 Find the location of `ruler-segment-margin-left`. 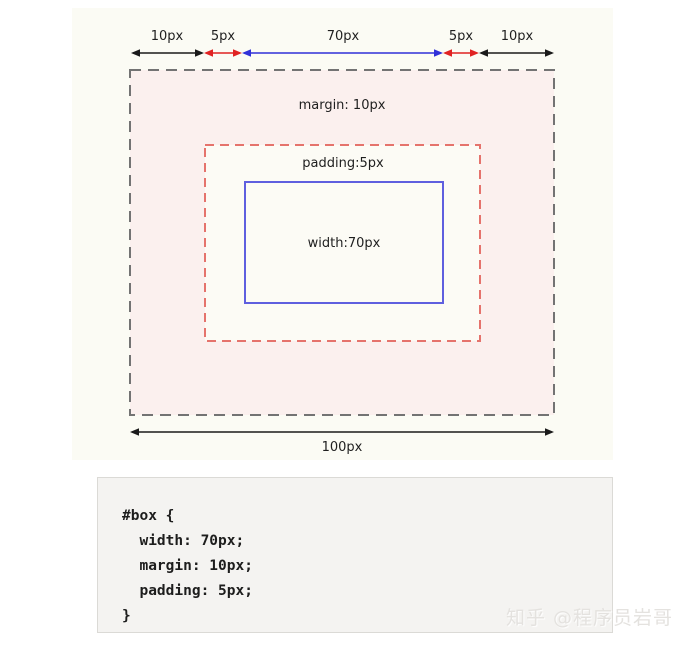

ruler-segment-margin-left is located at coordinates (167, 53).